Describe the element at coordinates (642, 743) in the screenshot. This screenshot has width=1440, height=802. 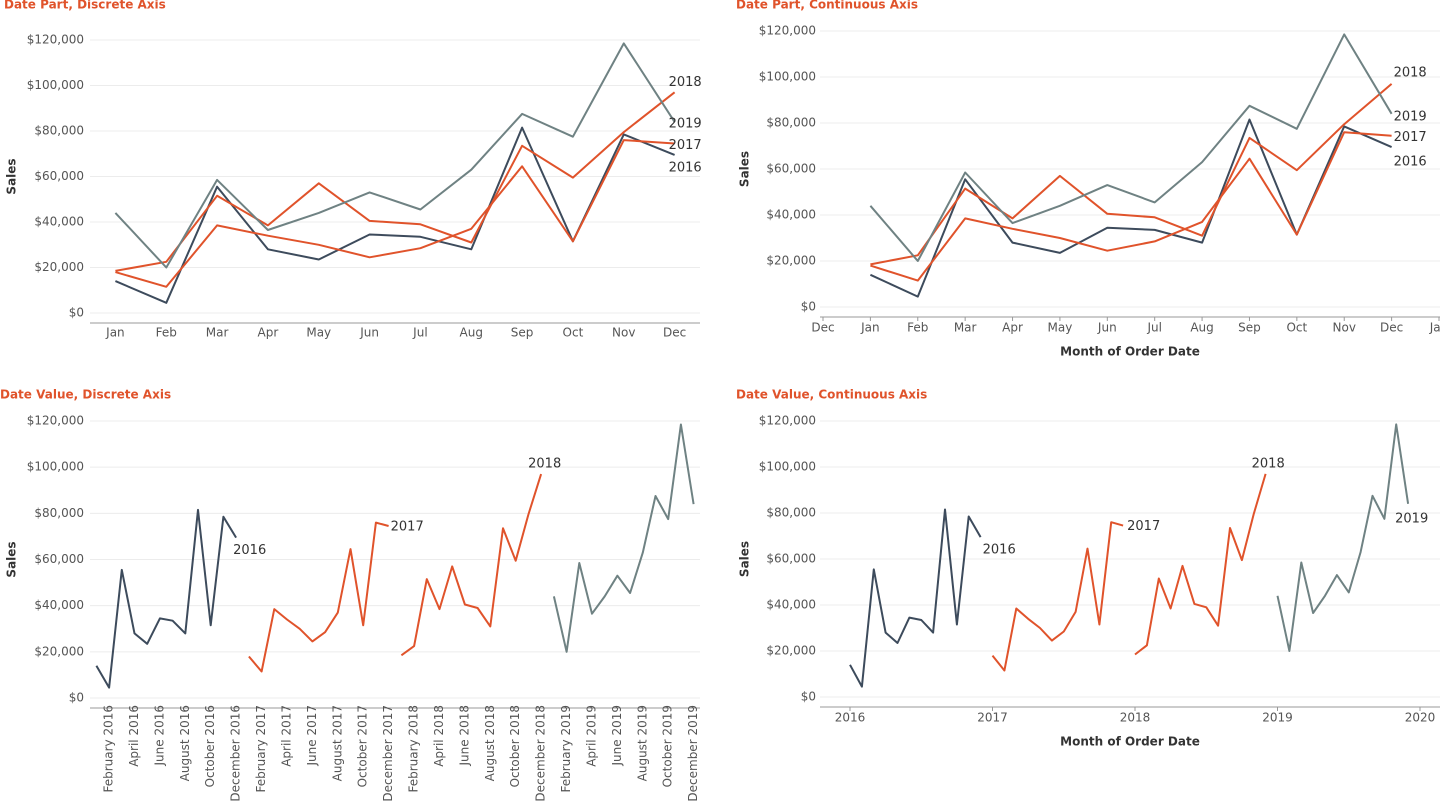
I see `x-tick-label: August 2019` at that location.